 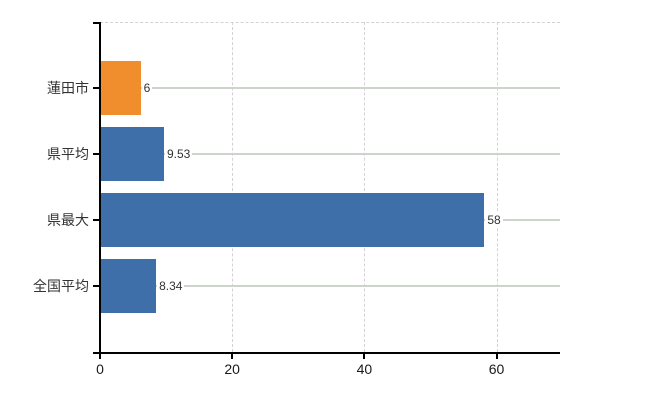 I want to click on bar-県最大, so click(x=293, y=220).